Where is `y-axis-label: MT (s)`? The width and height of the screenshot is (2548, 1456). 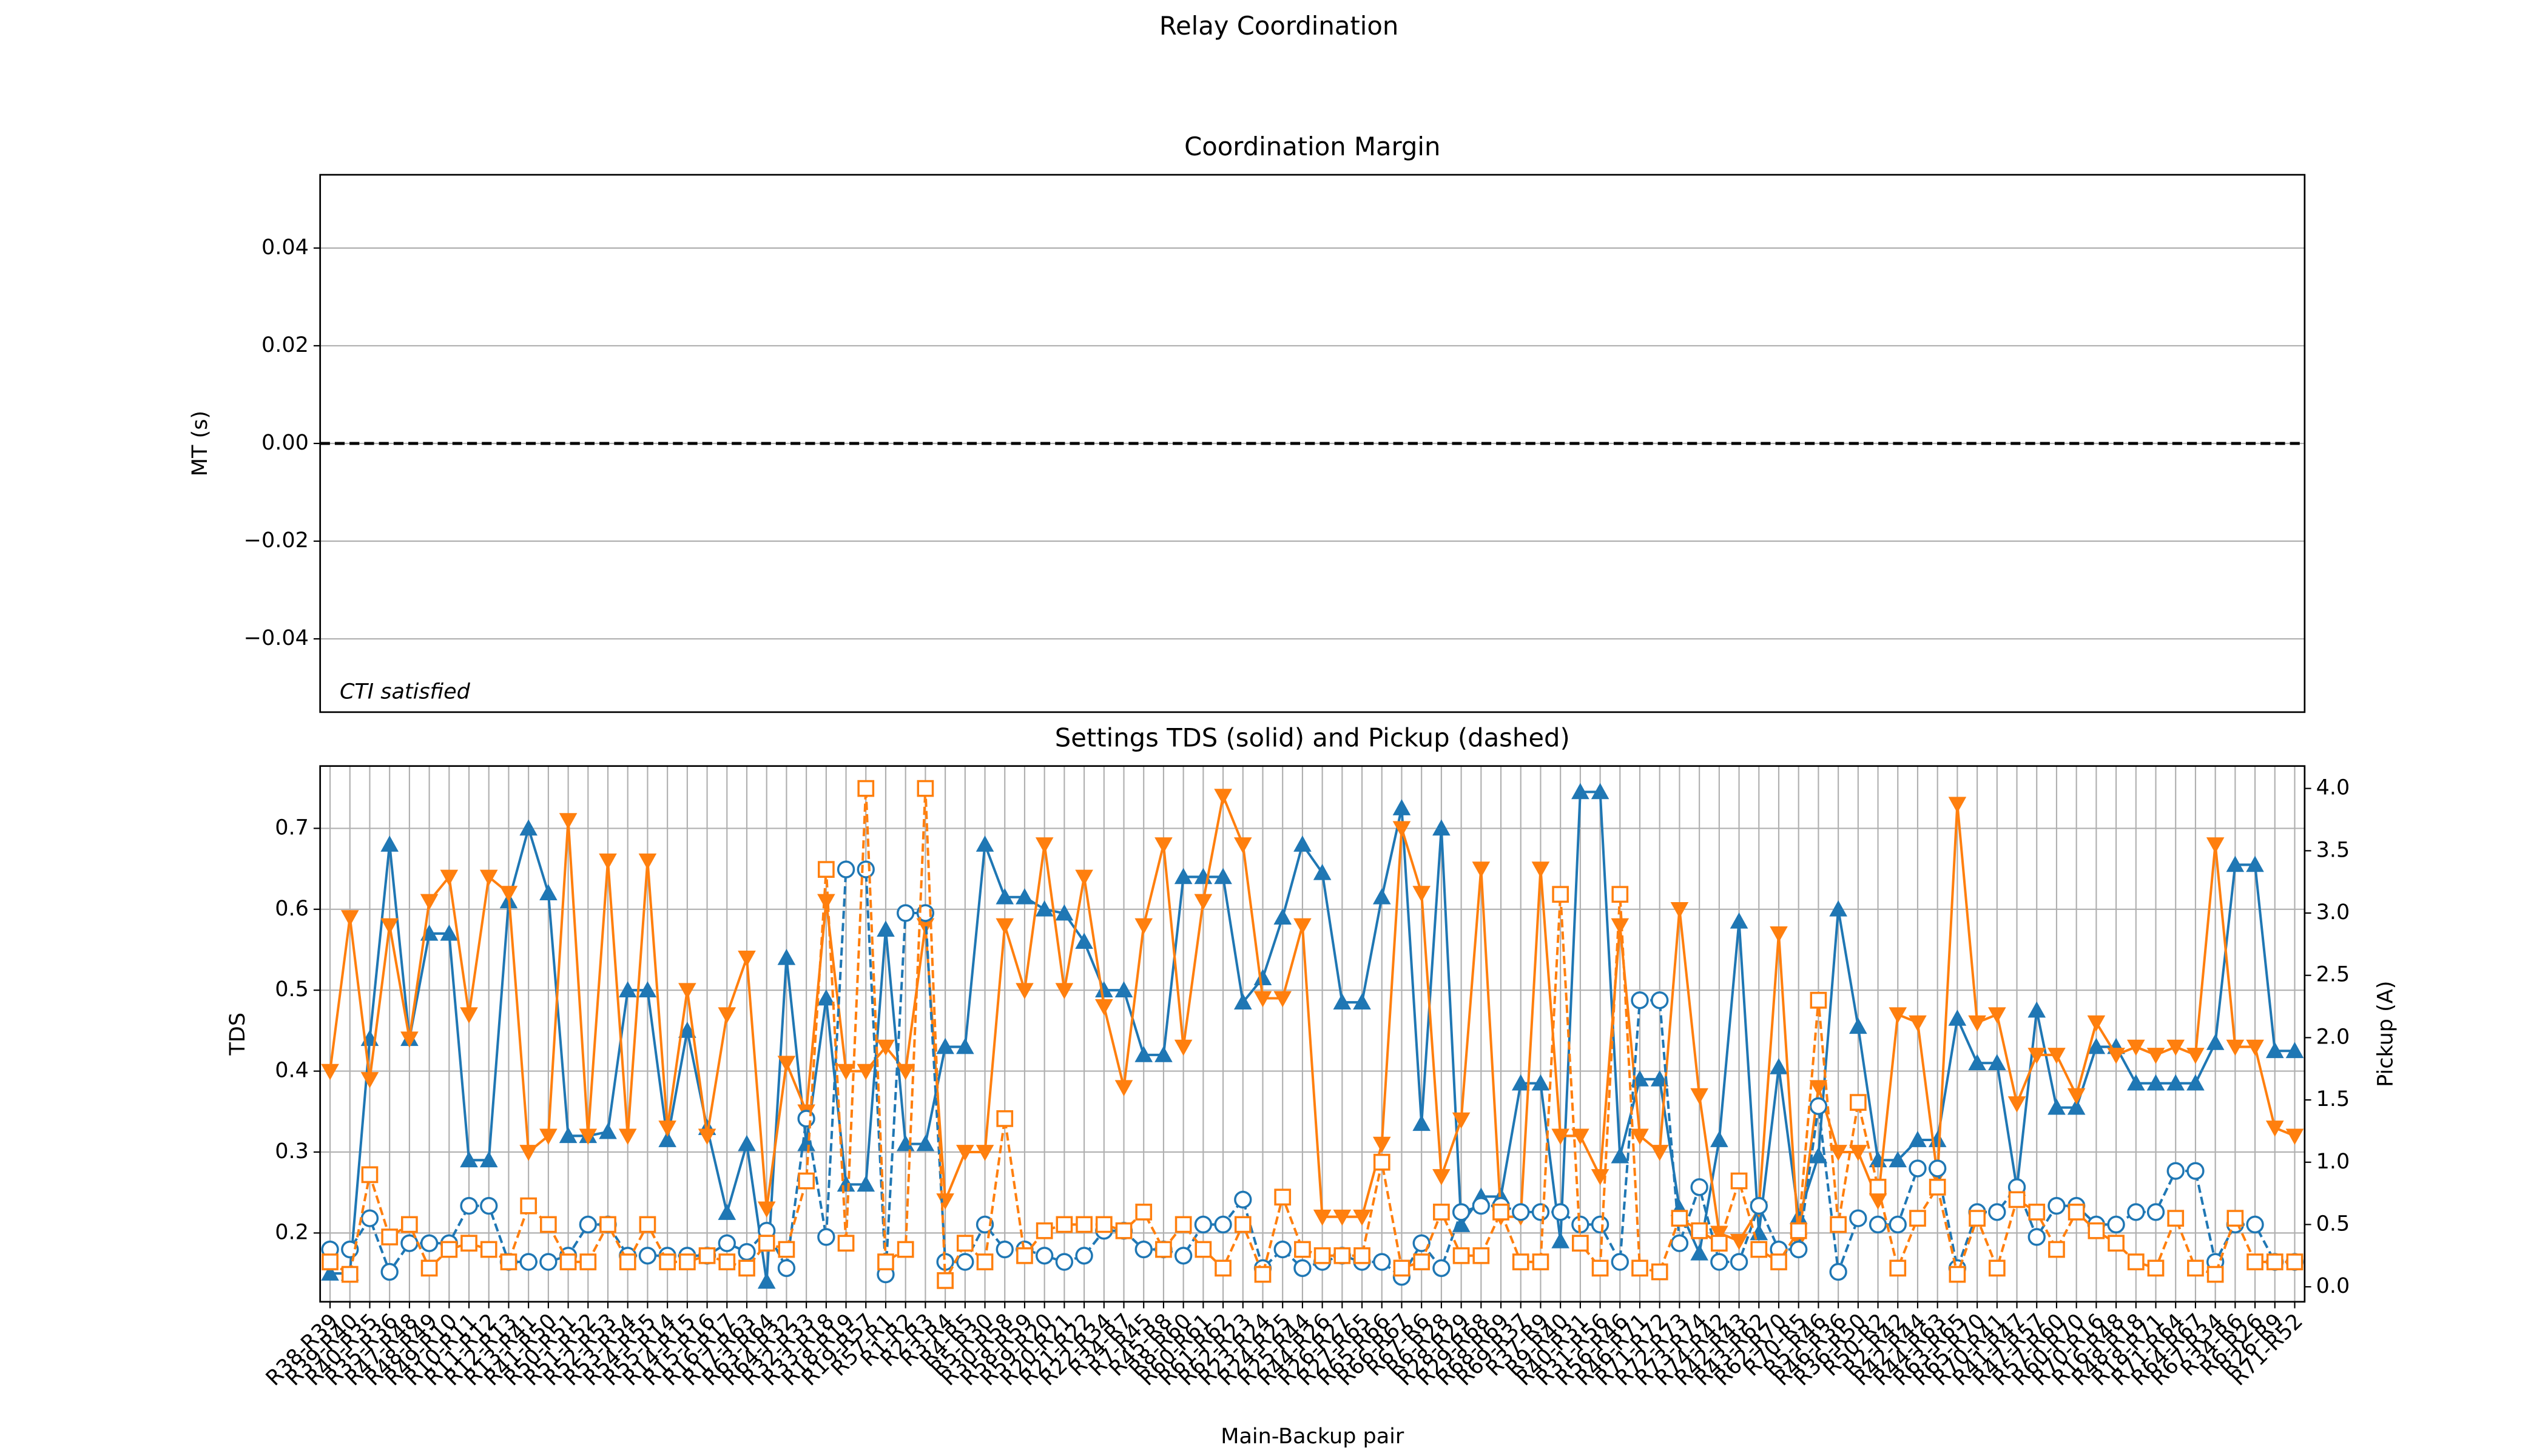 y-axis-label: MT (s) is located at coordinates (200, 443).